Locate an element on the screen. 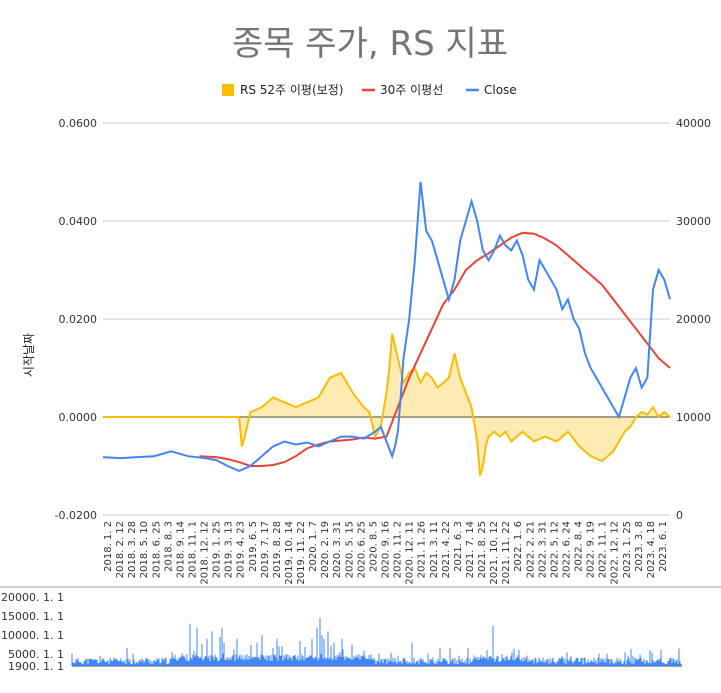 Image resolution: width=721 pixels, height=693 pixels. x-tick-label: 2021. 4. 22 is located at coordinates (446, 549).